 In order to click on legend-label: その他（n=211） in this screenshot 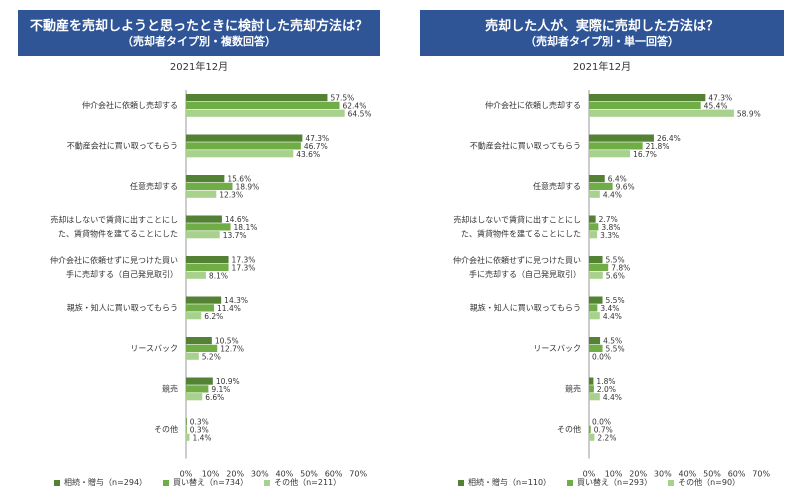, I will do `click(308, 482)`.